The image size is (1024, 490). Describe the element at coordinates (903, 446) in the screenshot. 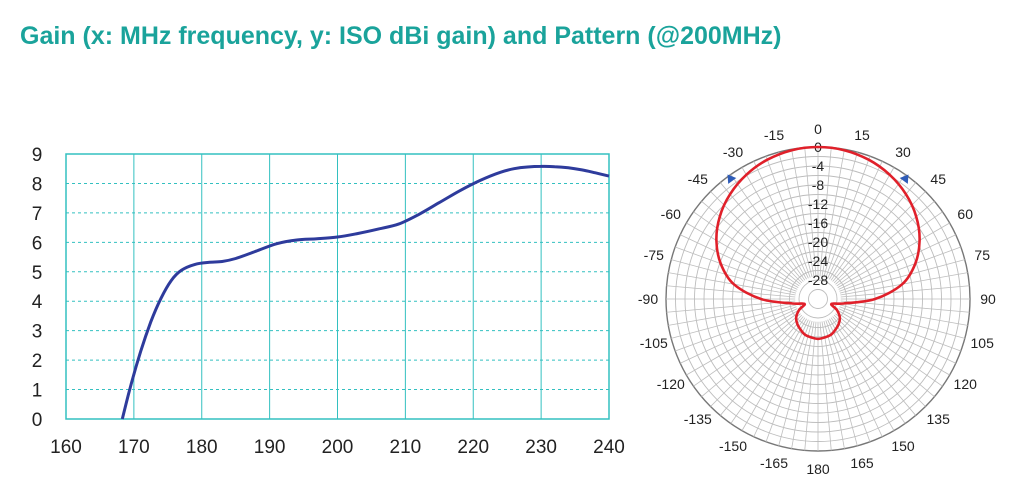

I see `pattern-angle-label: 150` at that location.